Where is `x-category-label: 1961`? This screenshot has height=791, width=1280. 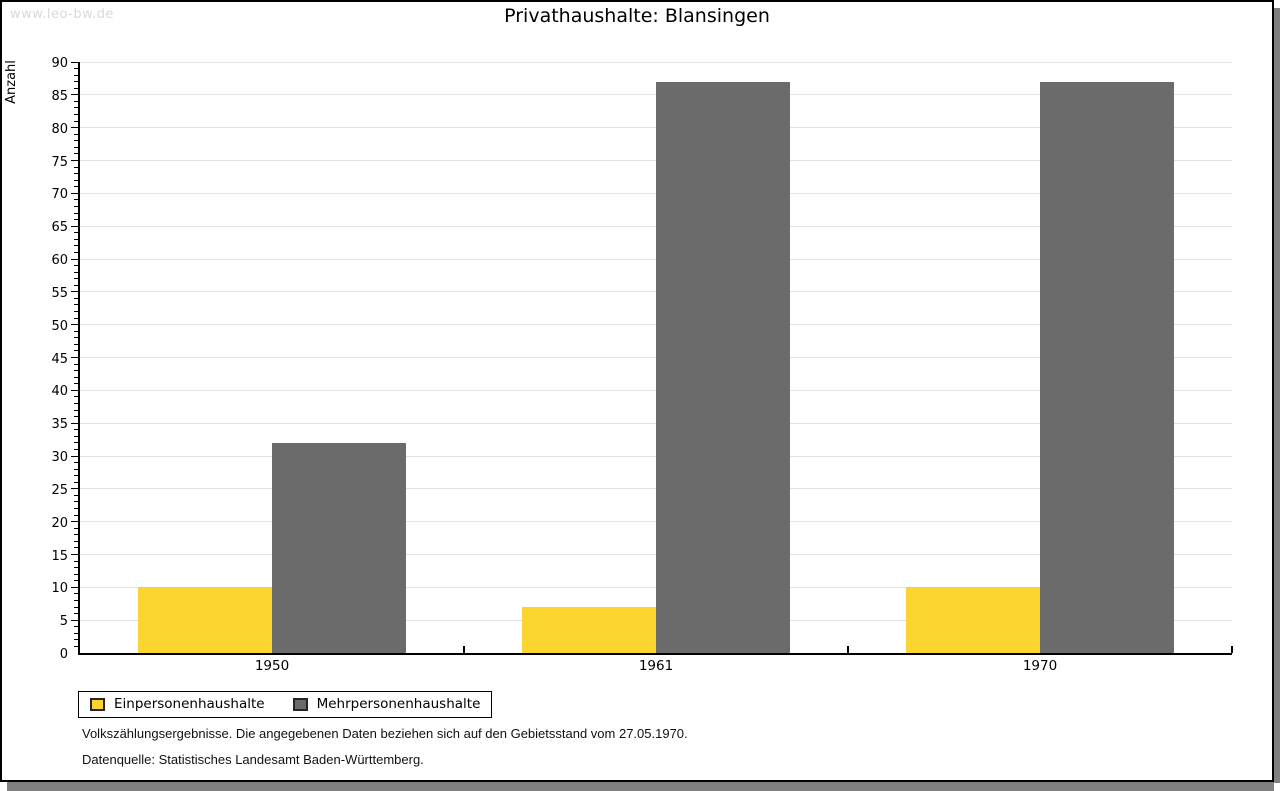
x-category-label: 1961 is located at coordinates (656, 666).